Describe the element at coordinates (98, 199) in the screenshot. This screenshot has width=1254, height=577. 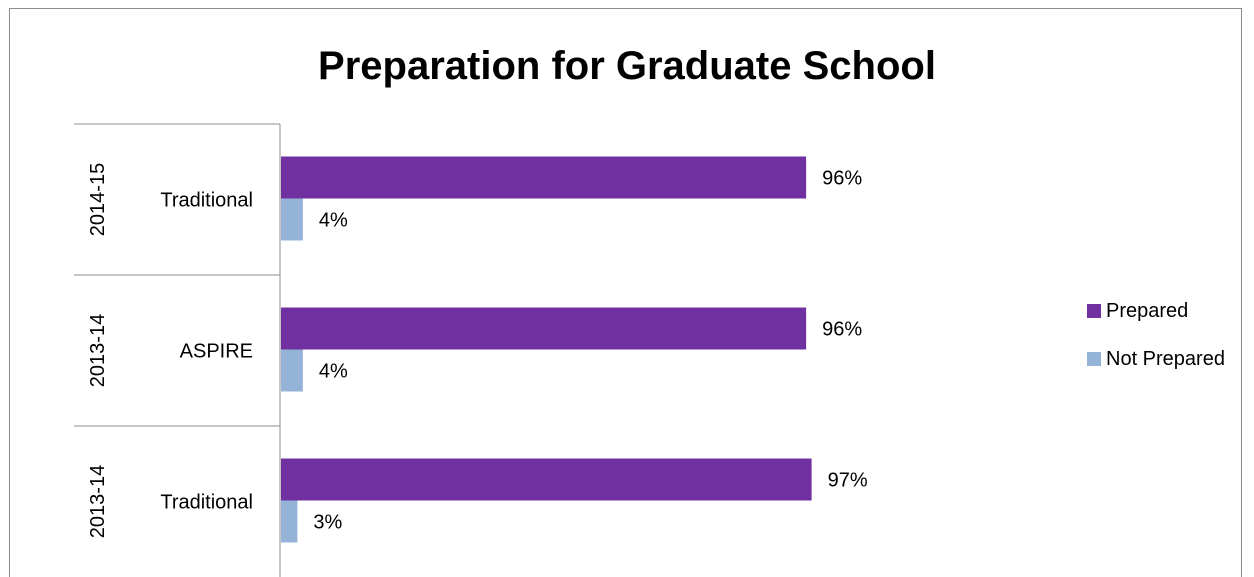
I see `category-year-label: 2014-15` at that location.